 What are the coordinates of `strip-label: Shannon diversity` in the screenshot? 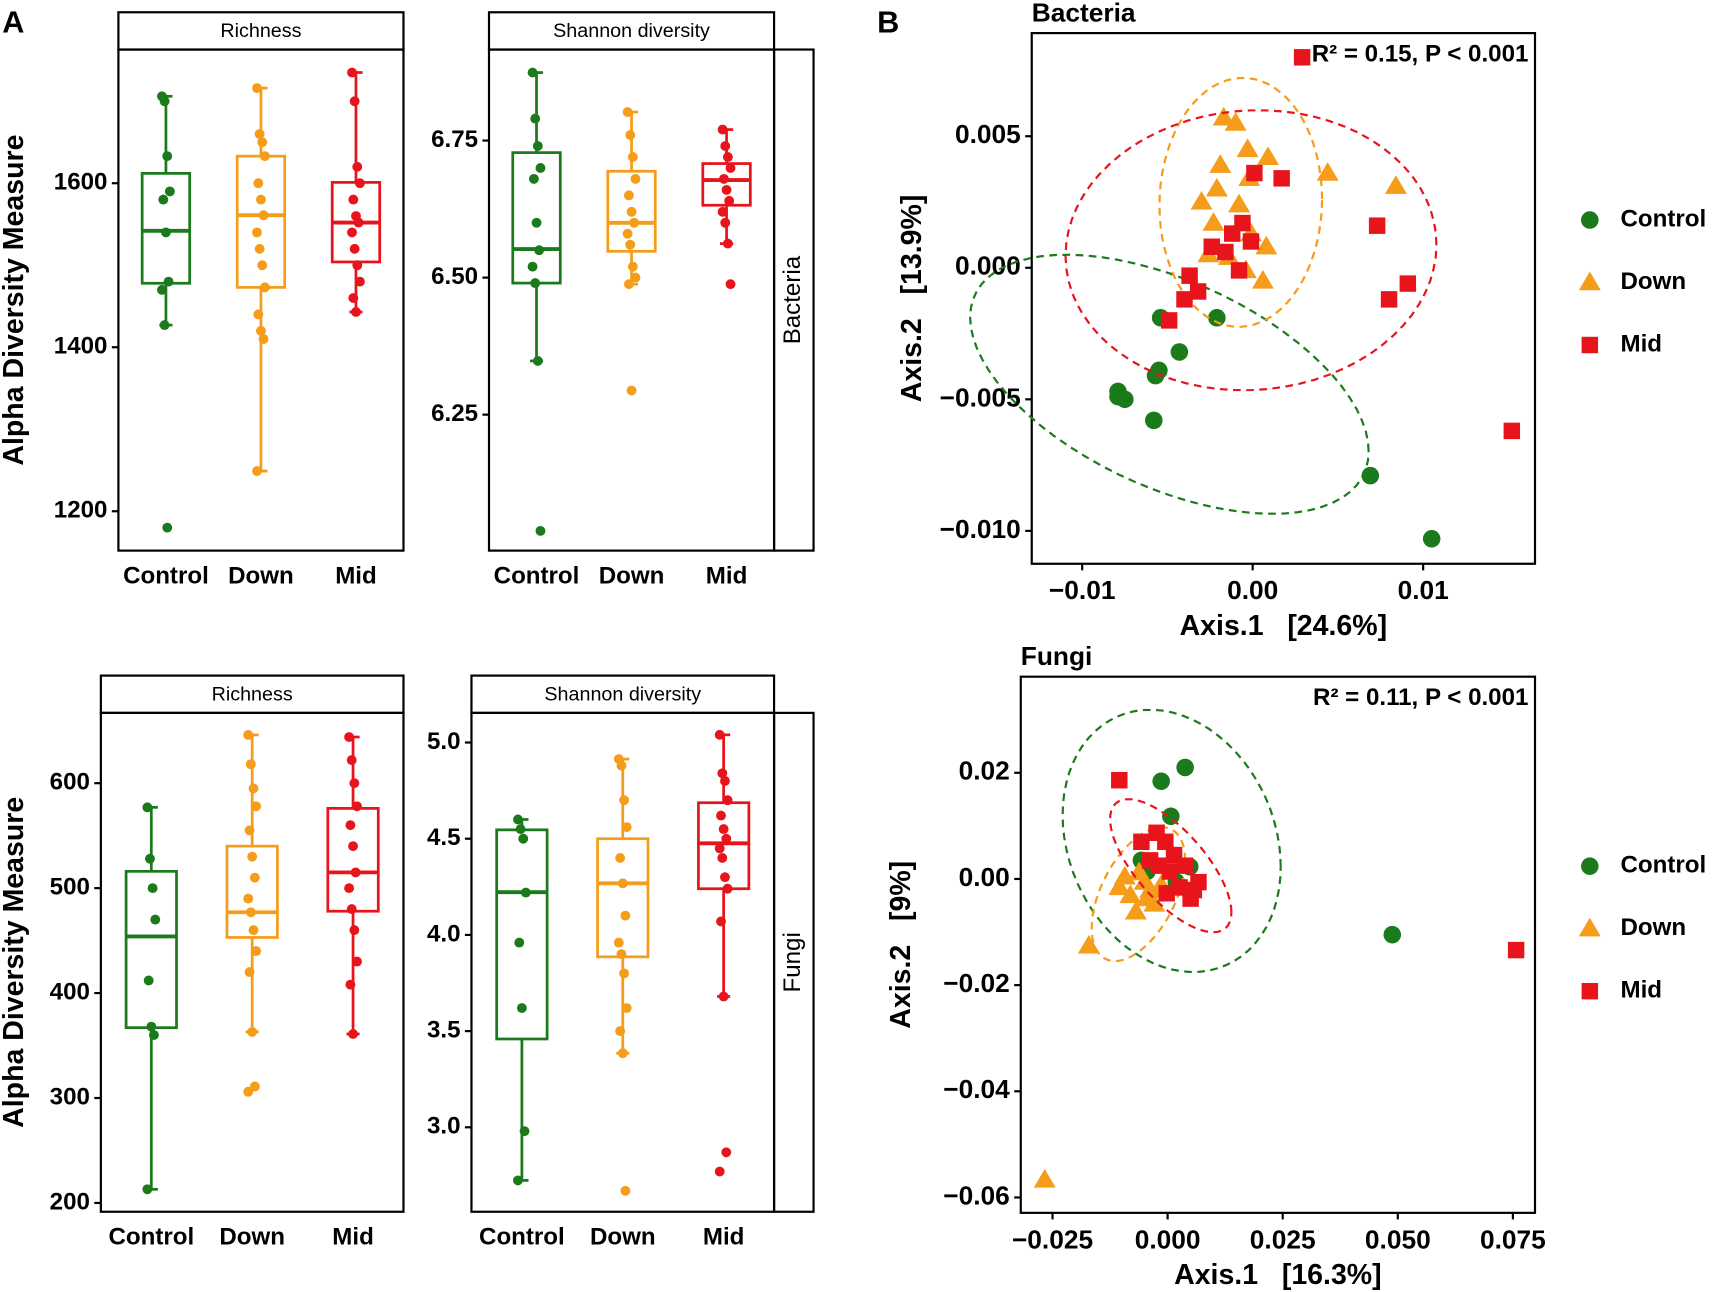 It's located at (622, 695).